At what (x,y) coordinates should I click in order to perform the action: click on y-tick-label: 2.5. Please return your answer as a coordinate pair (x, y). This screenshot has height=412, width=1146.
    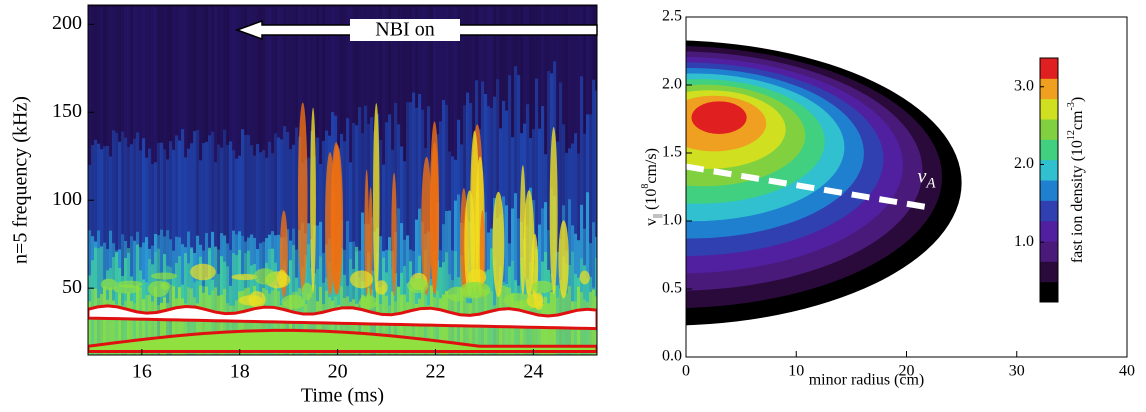
    Looking at the image, I should click on (672, 16).